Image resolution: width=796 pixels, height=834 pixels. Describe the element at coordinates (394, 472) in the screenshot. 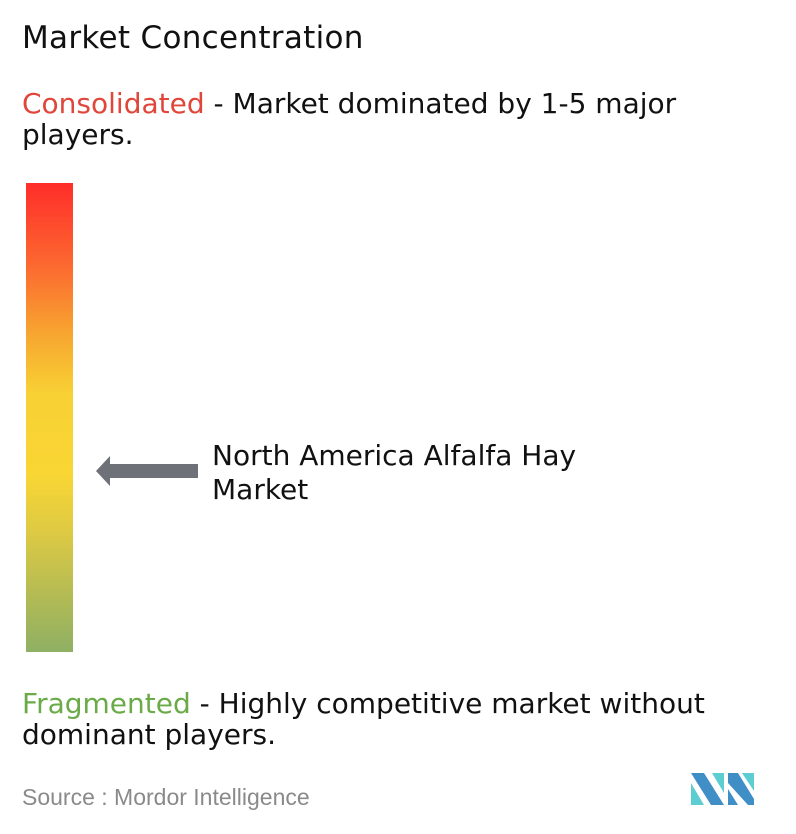

I see `market-label: North America Alfalfa Hay Market` at that location.